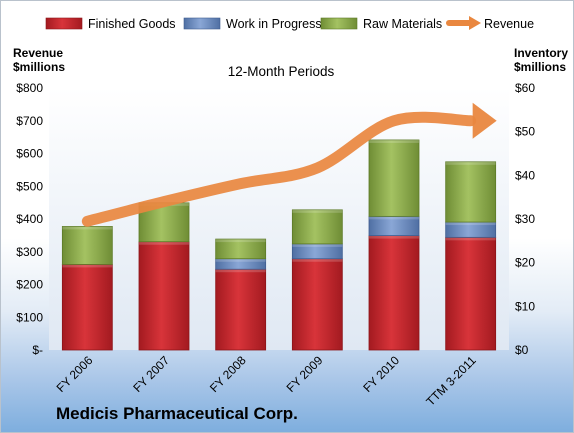  Describe the element at coordinates (522, 350) in the screenshot. I see `right-tick-label: $0` at that location.